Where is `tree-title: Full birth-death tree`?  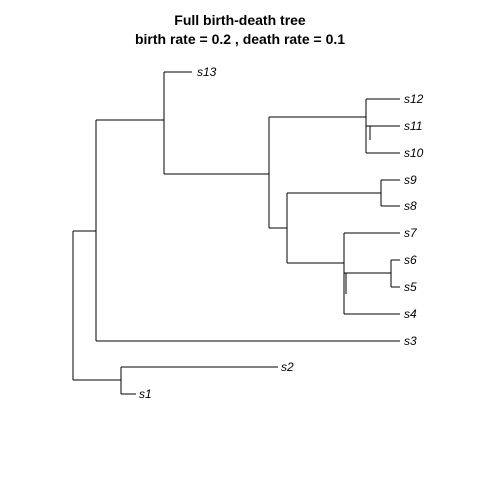
tree-title: Full birth-death tree is located at coordinates (240, 20).